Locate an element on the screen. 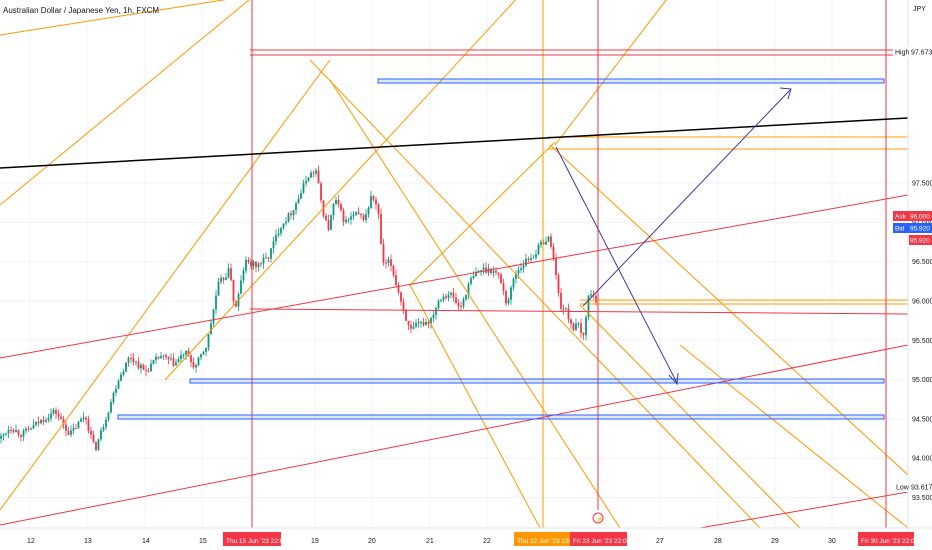 Image resolution: width=932 pixels, height=550 pixels. x-tag-thu15: Thu 15 Jun '23 22:00 is located at coordinates (256, 541).